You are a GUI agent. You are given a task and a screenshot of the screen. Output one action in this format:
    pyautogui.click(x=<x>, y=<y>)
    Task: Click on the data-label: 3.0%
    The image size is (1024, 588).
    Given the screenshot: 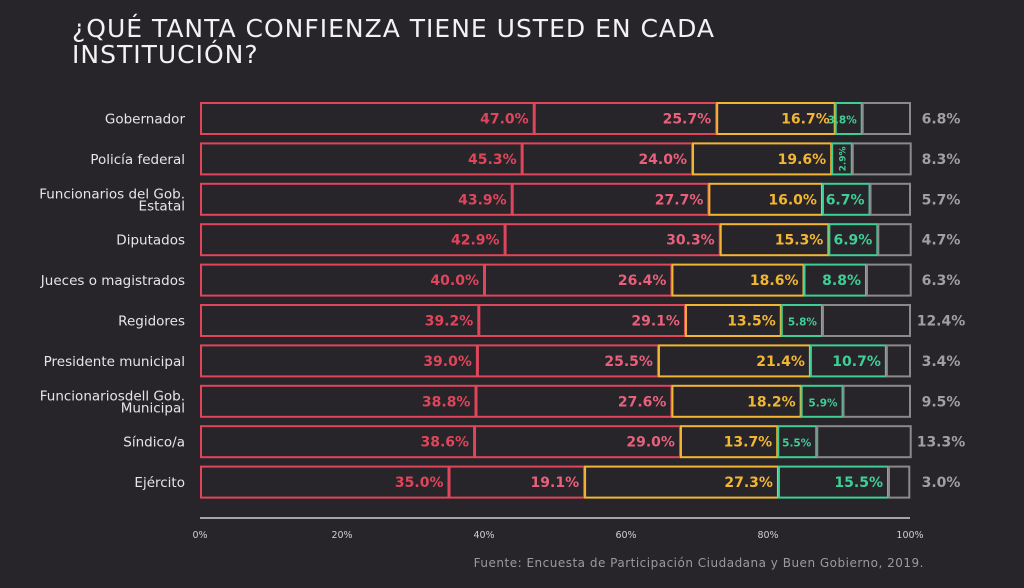 What is the action you would take?
    pyautogui.click(x=941, y=483)
    